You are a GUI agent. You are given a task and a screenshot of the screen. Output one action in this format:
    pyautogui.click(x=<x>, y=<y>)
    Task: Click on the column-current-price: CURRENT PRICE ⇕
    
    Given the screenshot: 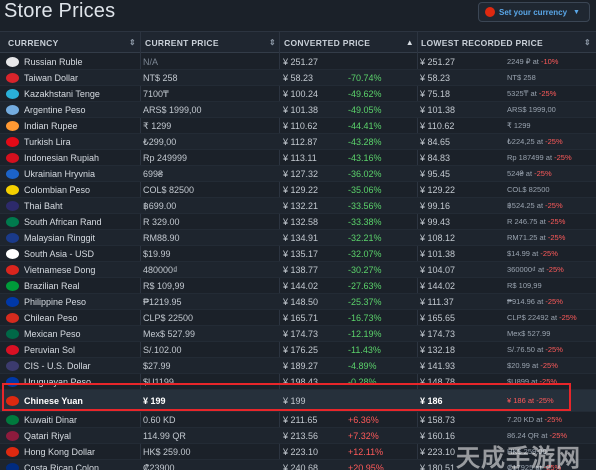 What is the action you would take?
    pyautogui.click(x=211, y=43)
    